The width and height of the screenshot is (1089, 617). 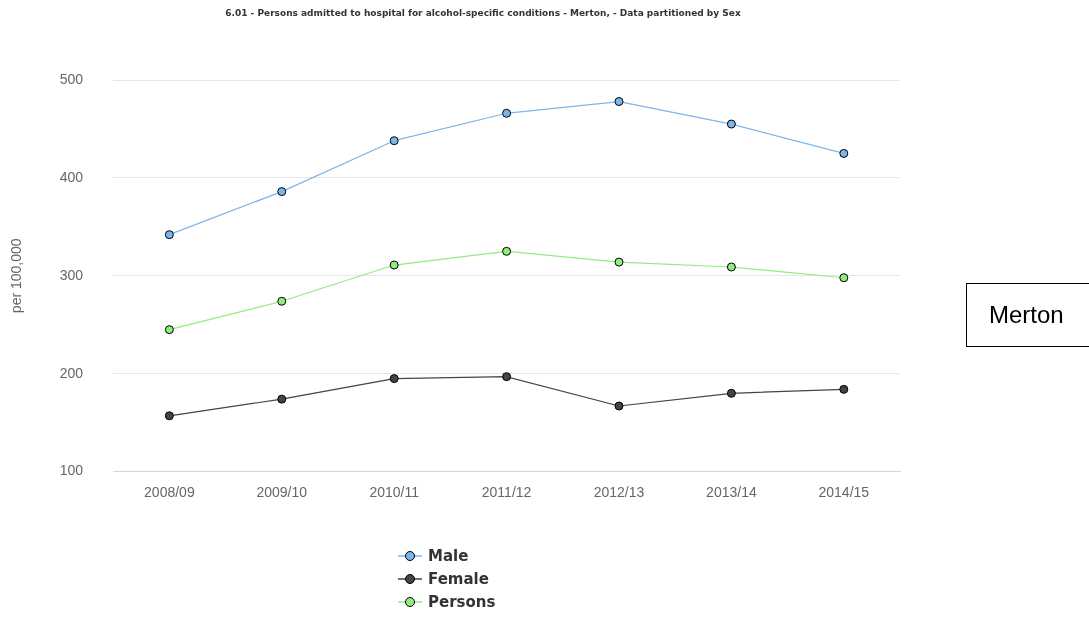 I want to click on y-tick-label: 500, so click(x=71, y=78).